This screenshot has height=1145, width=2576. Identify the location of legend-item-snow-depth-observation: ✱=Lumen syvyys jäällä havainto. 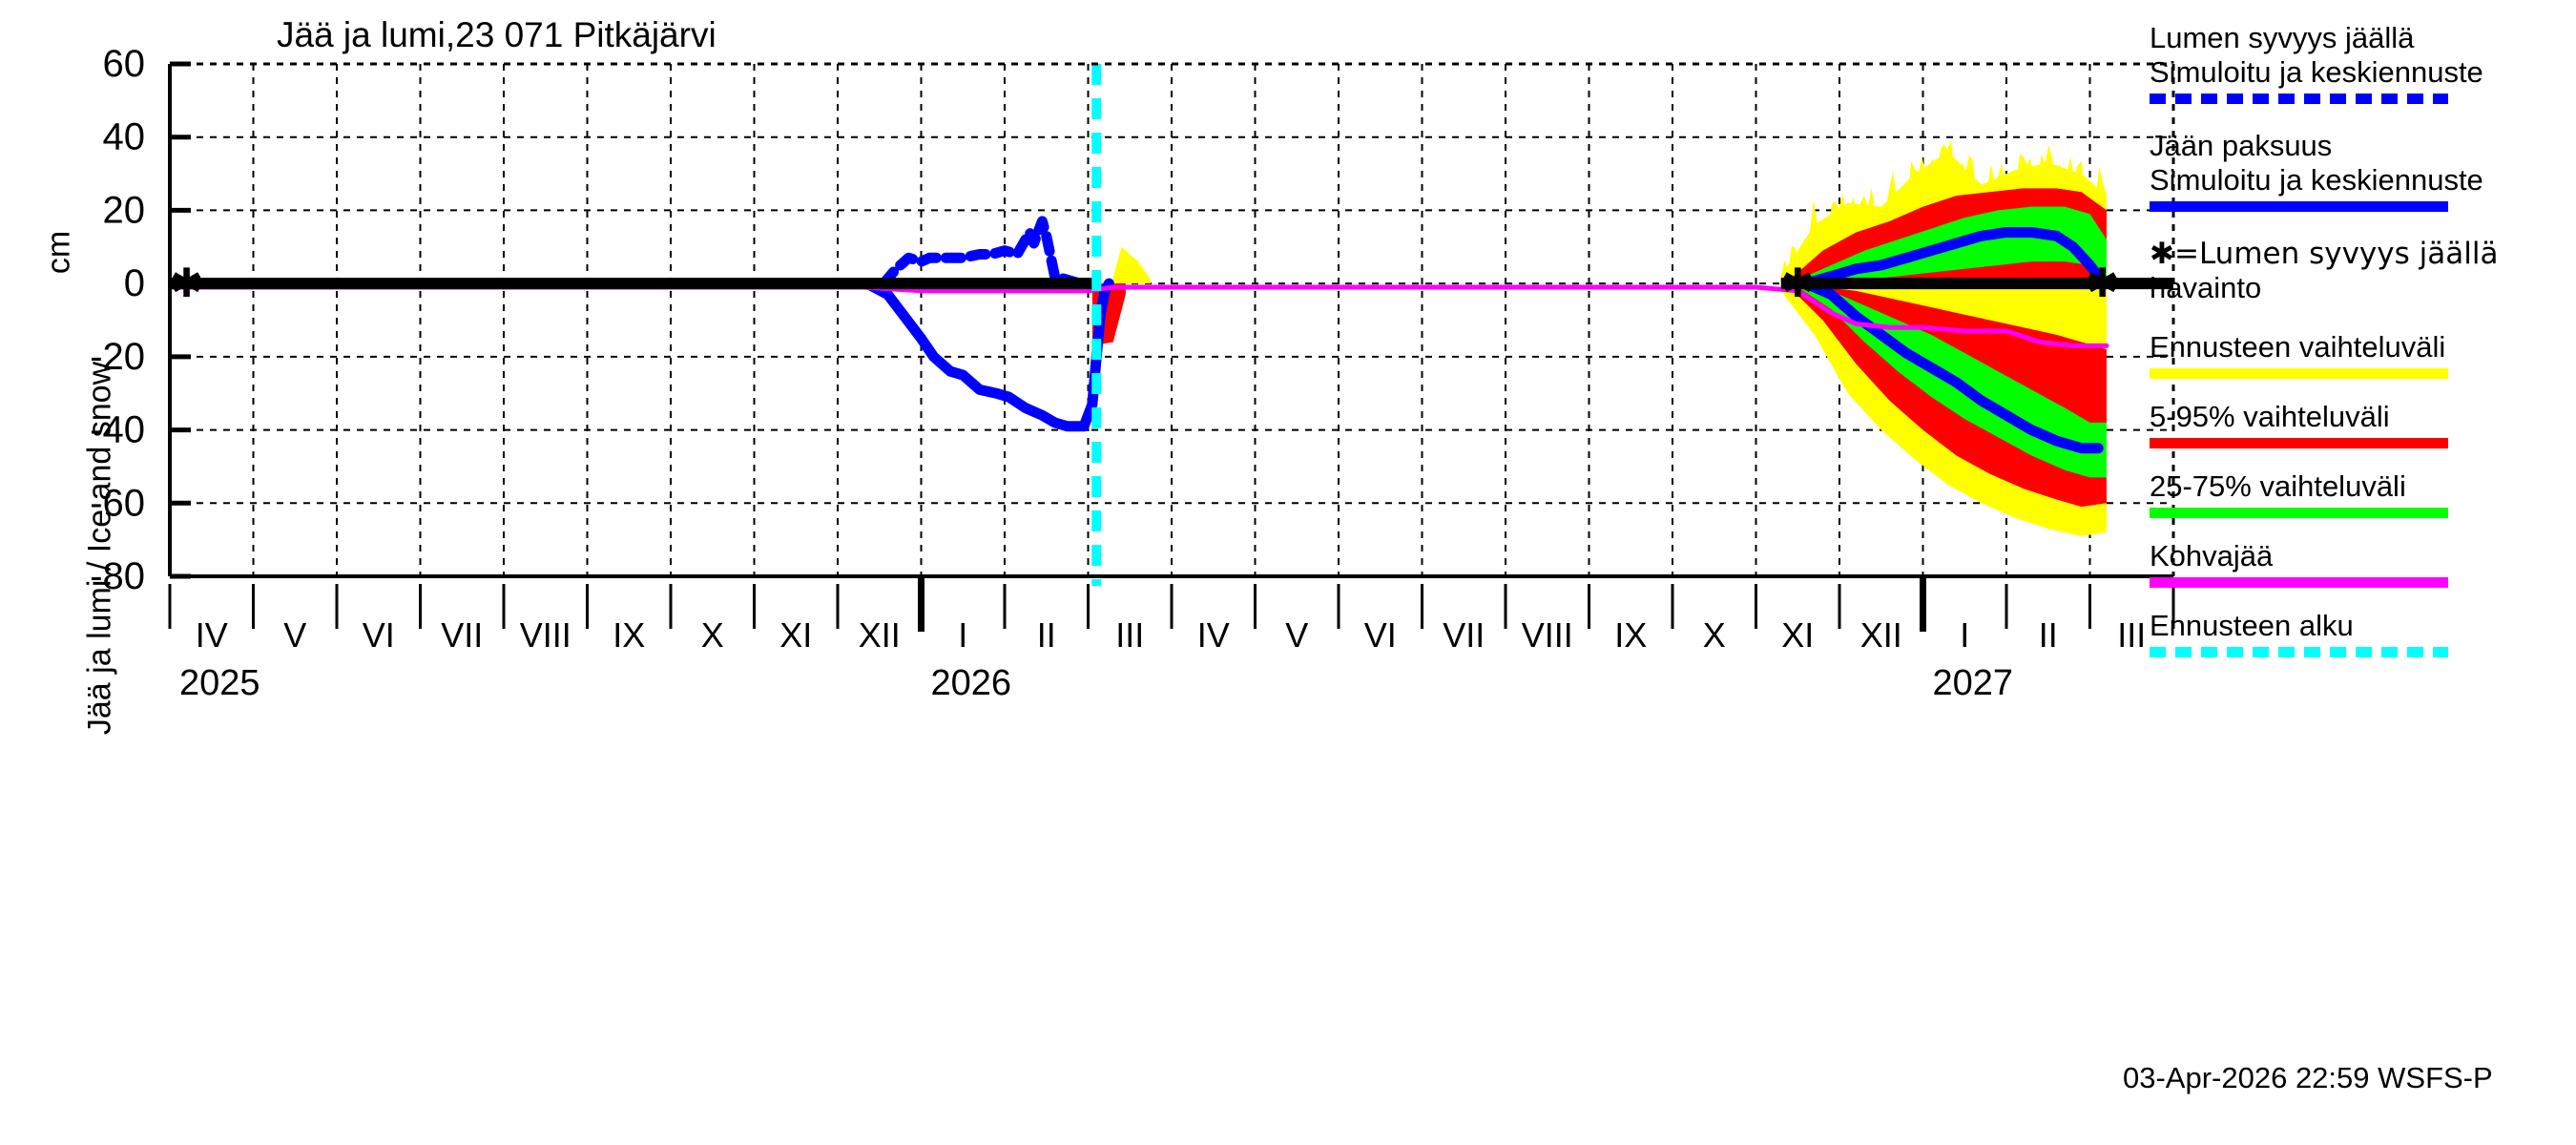
(2363, 271).